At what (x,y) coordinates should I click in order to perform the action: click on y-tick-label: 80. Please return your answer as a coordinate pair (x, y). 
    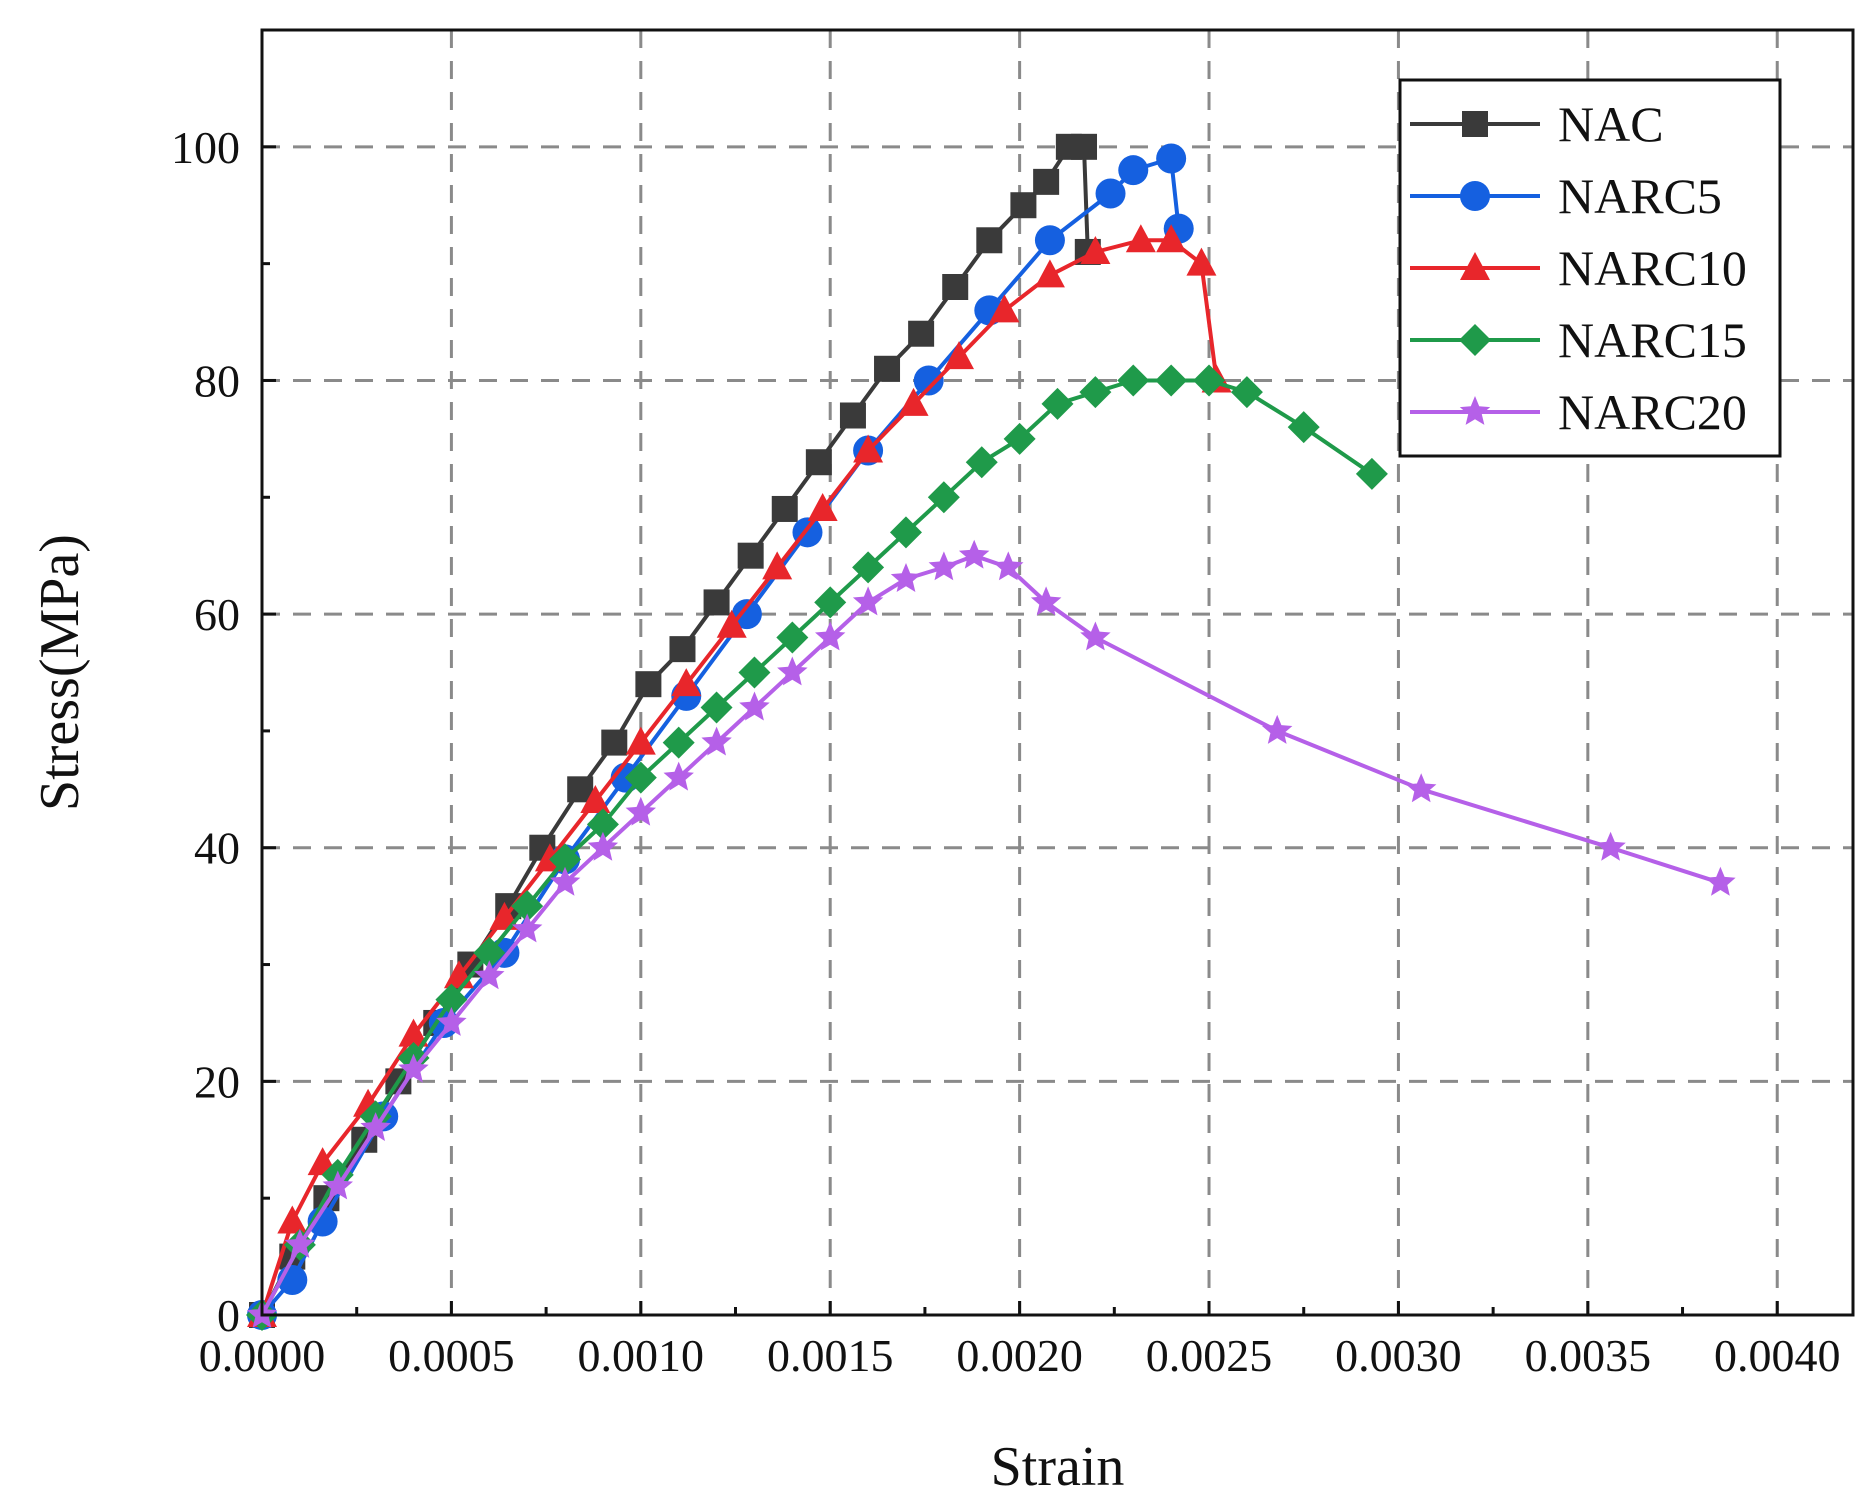
    Looking at the image, I should click on (217, 380).